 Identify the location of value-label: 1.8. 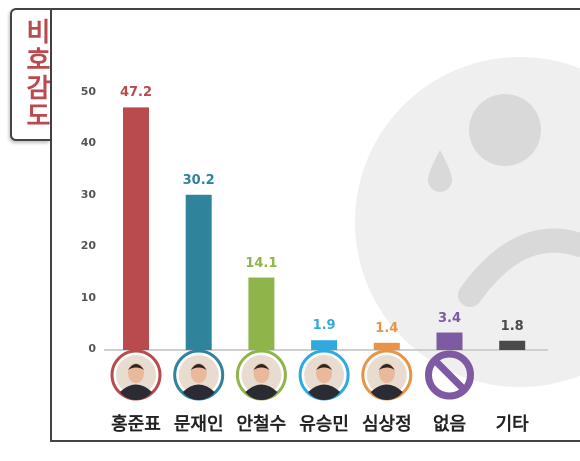
(512, 326).